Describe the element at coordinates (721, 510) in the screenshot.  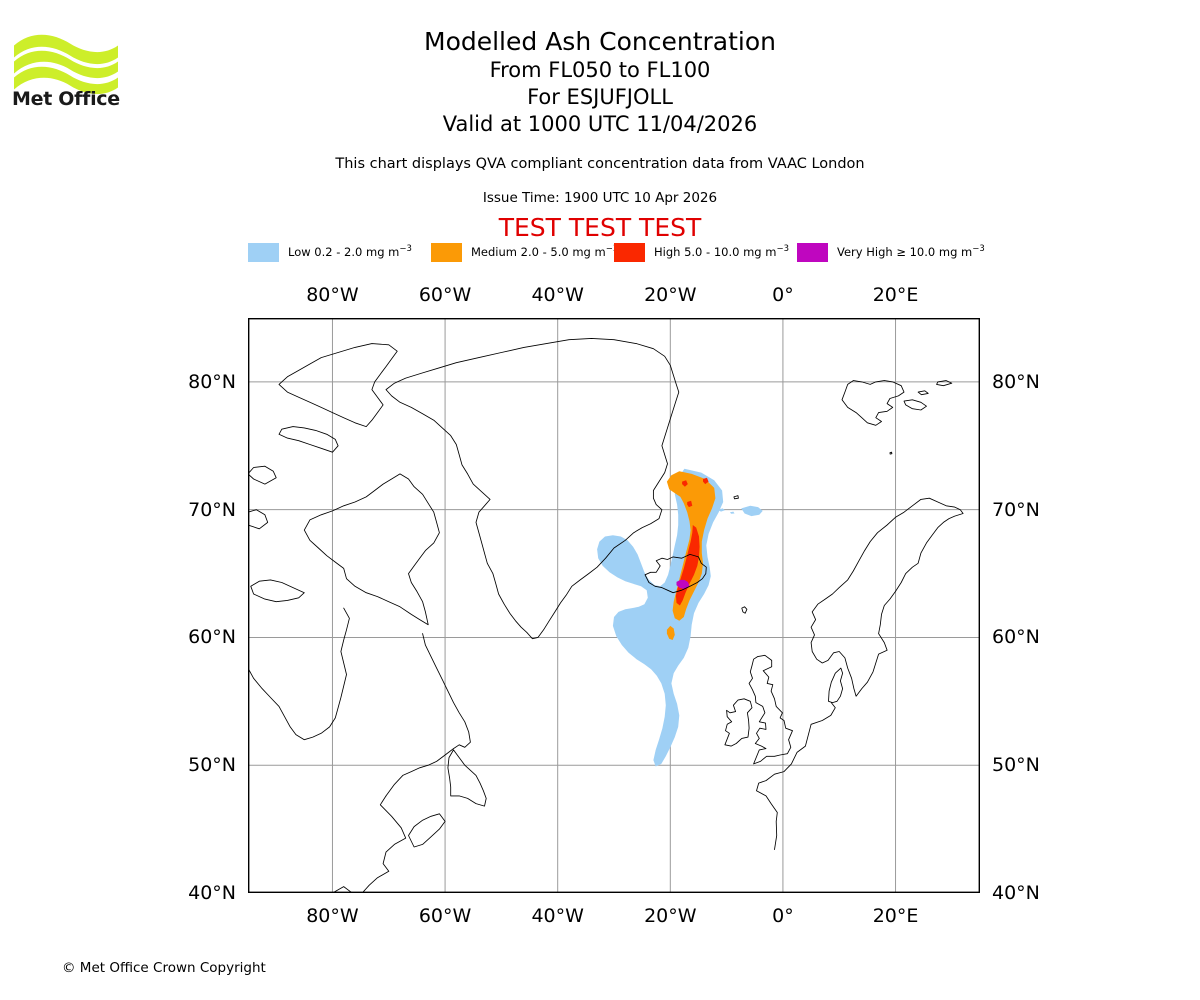
I see `plume-low-speck-a` at that location.